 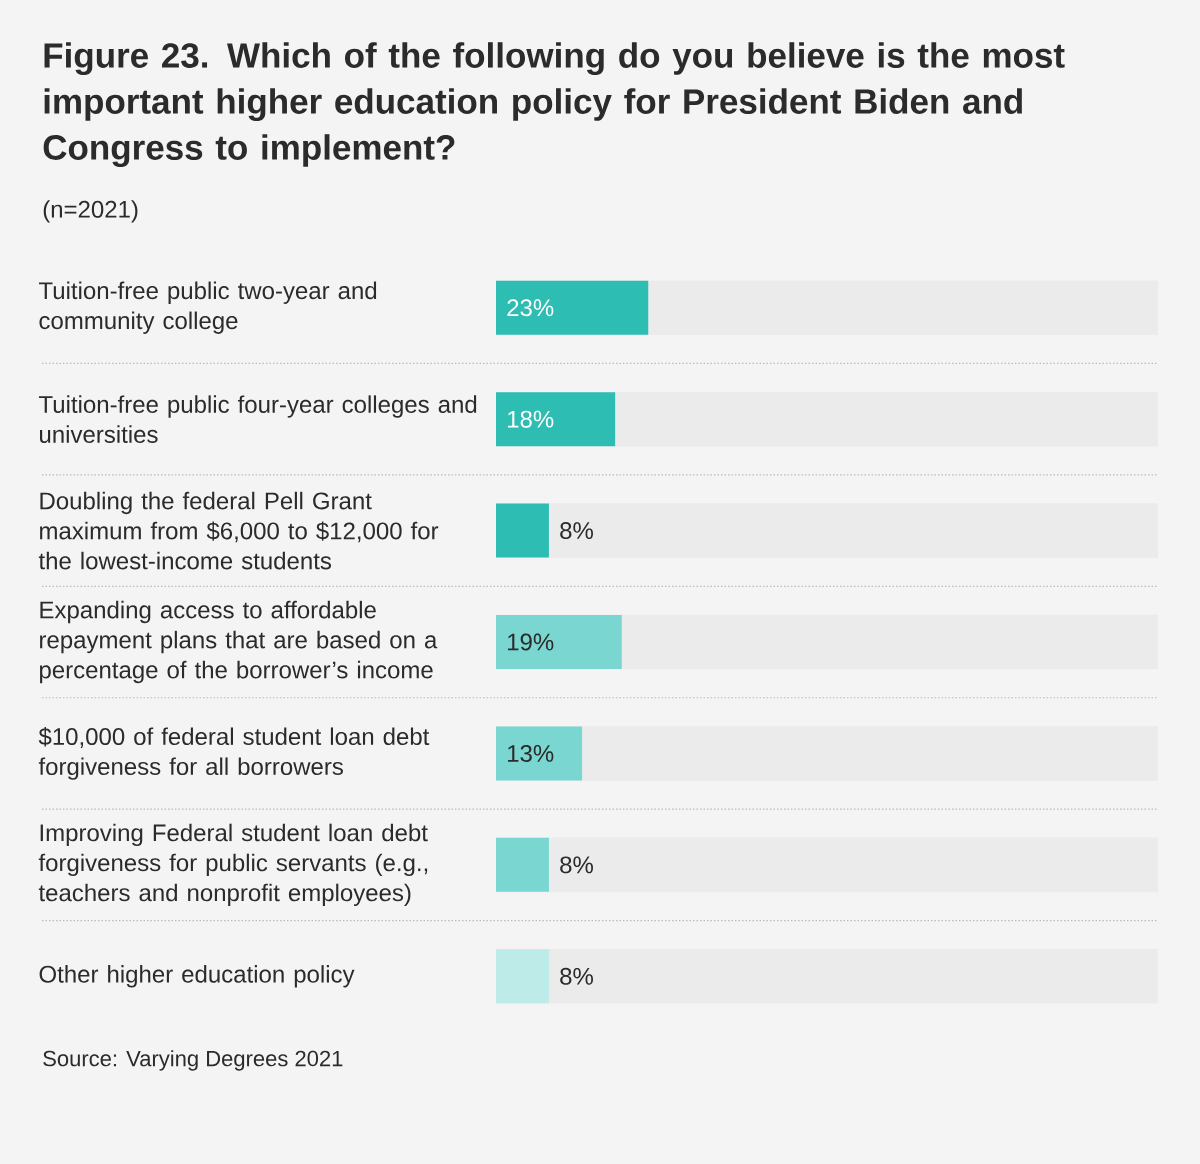 What do you see at coordinates (238, 530) in the screenshot?
I see `y-tick-label: Doubling the federal Pell Grant maximum from $6,000 to $12,000 for the lowest-income students` at bounding box center [238, 530].